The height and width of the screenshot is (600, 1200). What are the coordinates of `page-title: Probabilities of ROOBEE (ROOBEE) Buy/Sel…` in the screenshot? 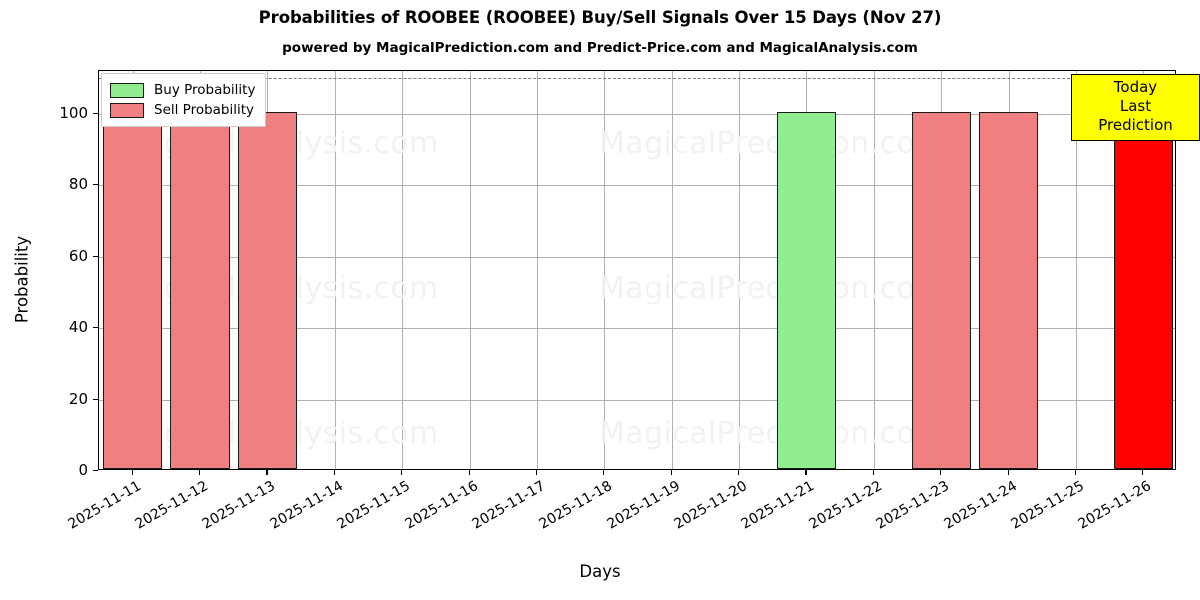 It's located at (600, 17).